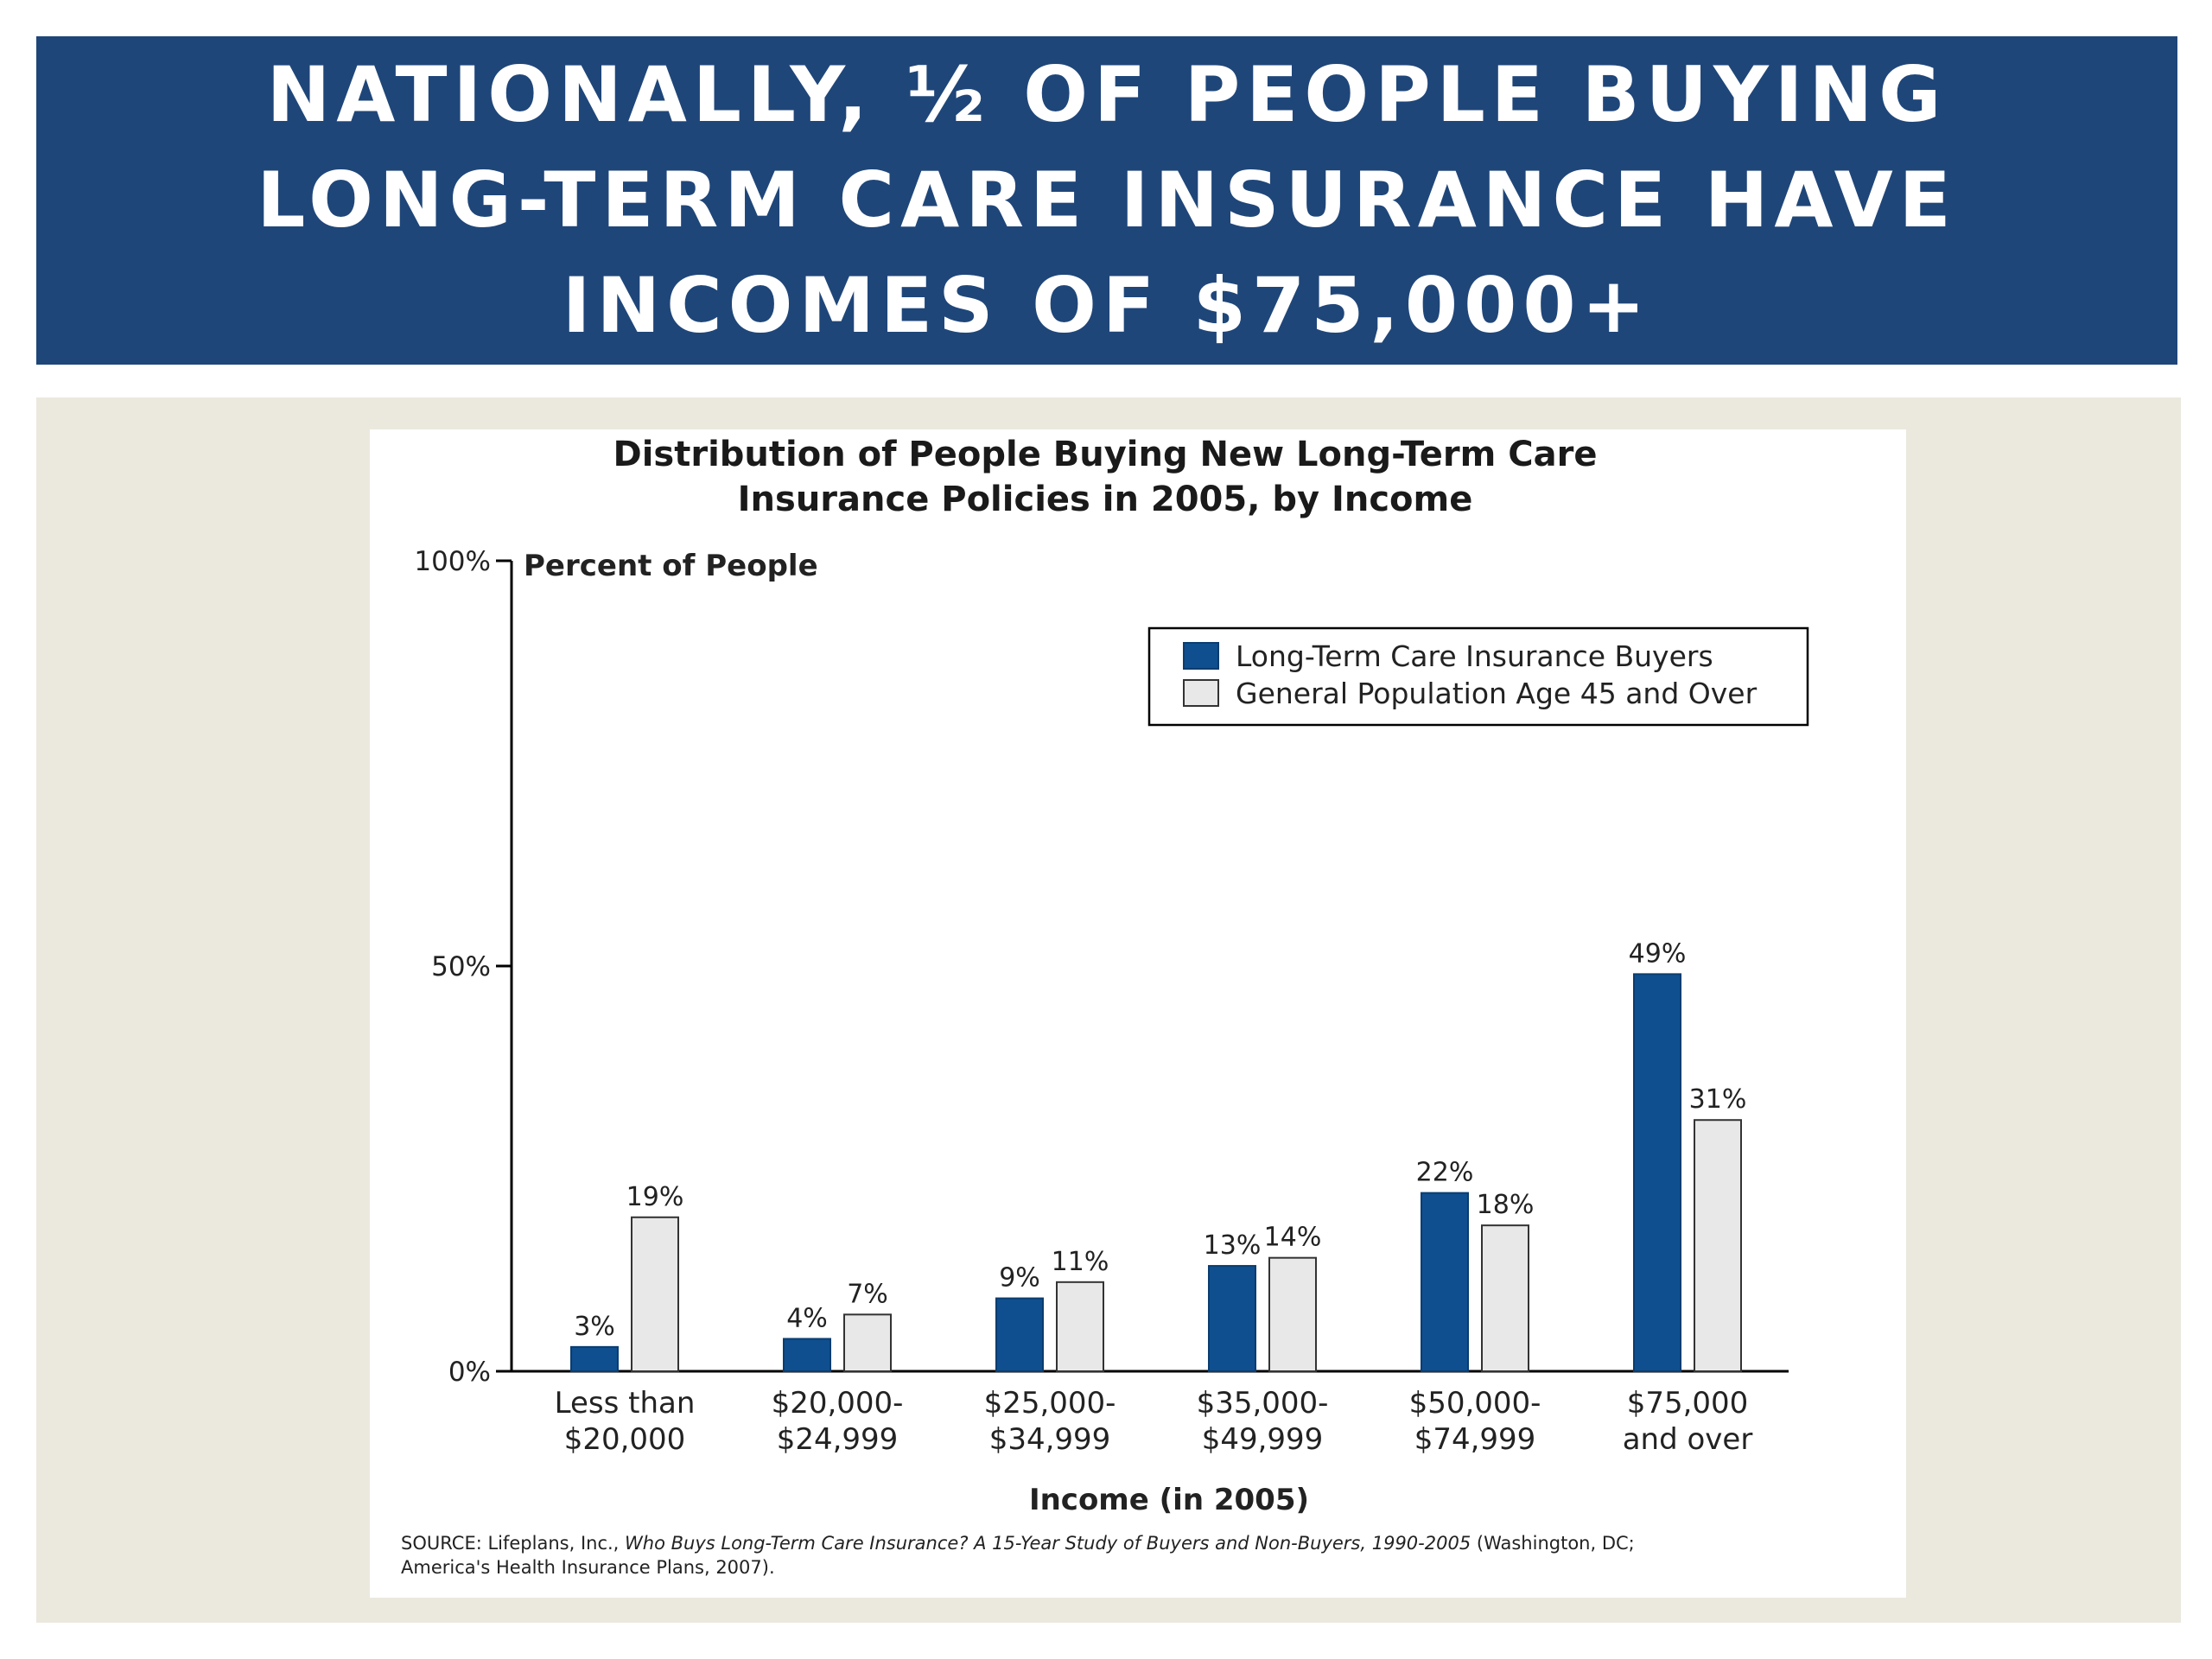  Describe the element at coordinates (1263, 1403) in the screenshot. I see `x-category-label-4-line-1: $35,000-` at that location.